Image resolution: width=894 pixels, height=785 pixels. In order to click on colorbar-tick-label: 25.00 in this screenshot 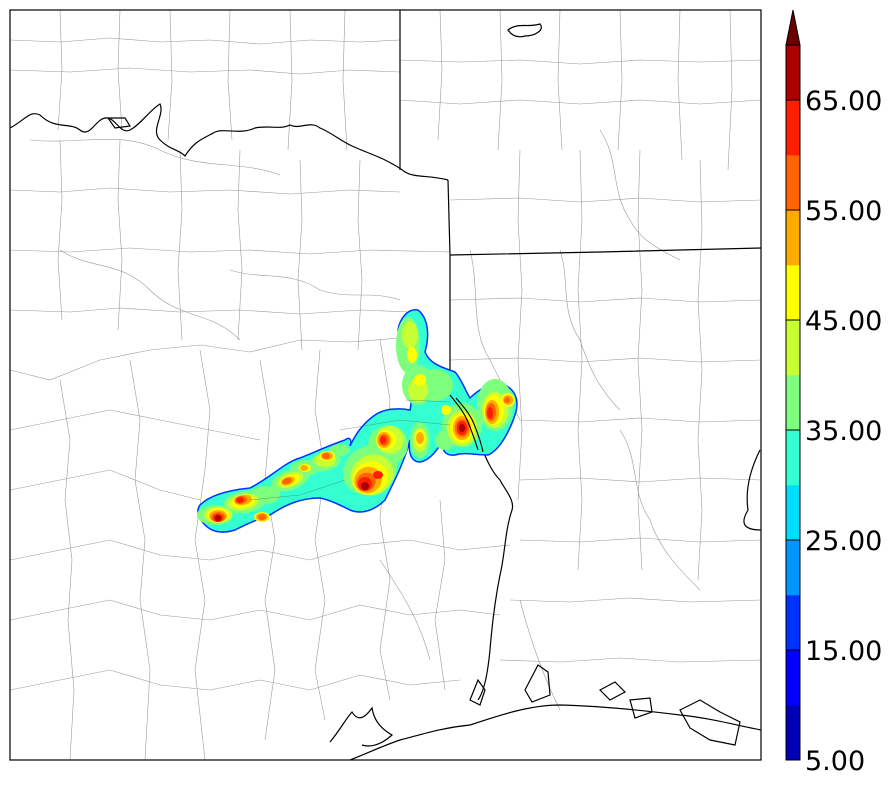, I will do `click(843, 541)`.